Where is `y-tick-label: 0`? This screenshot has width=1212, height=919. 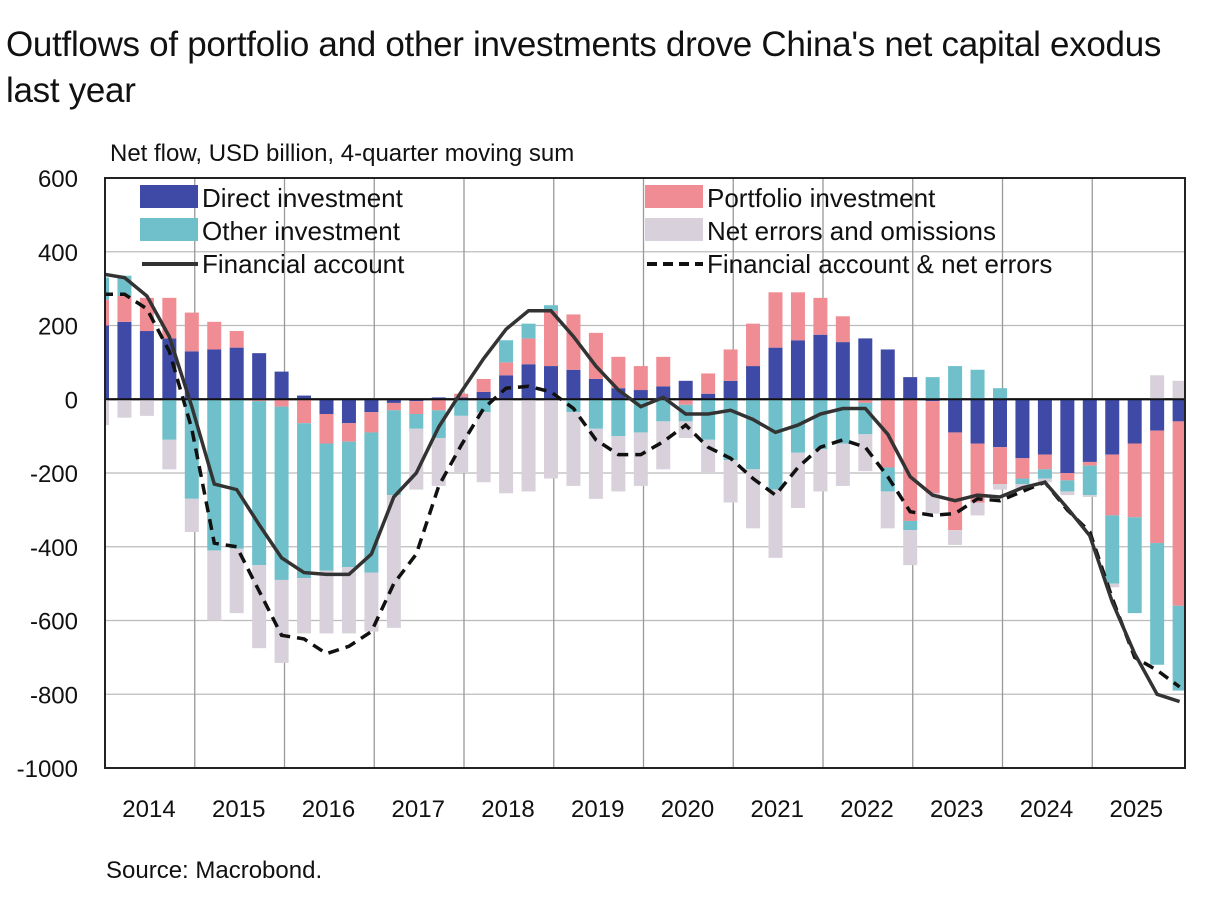 y-tick-label: 0 is located at coordinates (71, 400).